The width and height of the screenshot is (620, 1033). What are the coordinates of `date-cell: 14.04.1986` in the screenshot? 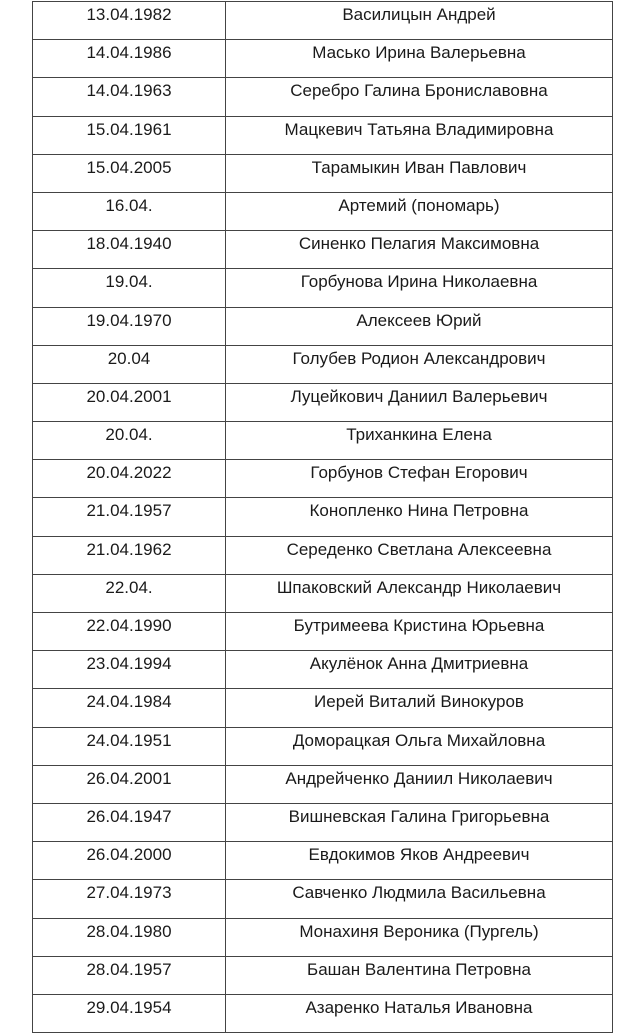 It's located at (129, 59).